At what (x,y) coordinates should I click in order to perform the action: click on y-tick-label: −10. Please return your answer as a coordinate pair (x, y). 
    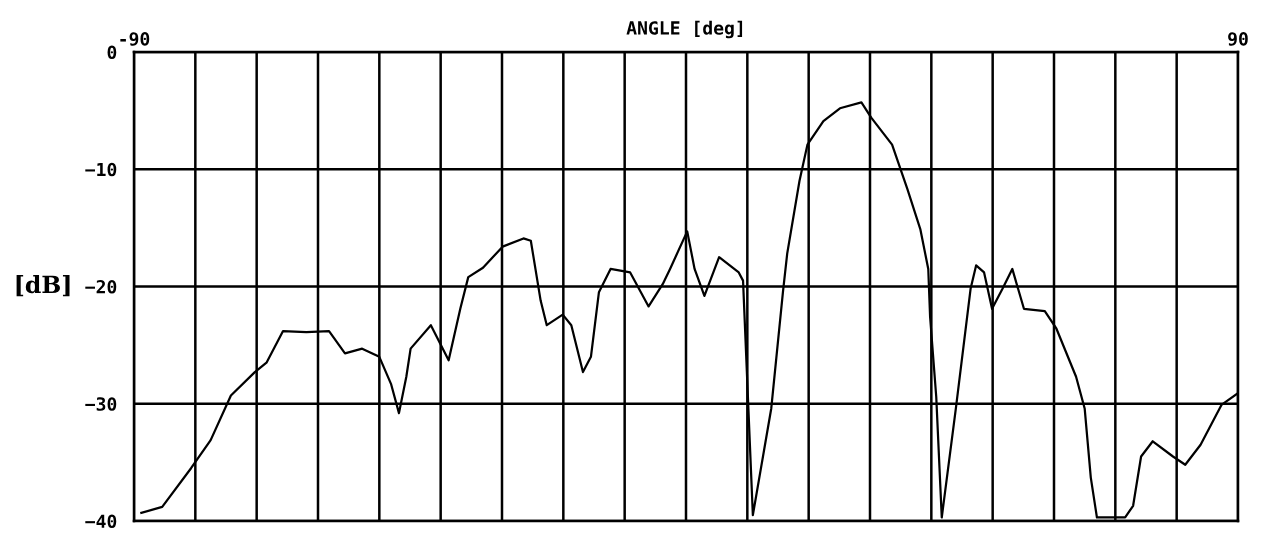
    Looking at the image, I should click on (101, 169).